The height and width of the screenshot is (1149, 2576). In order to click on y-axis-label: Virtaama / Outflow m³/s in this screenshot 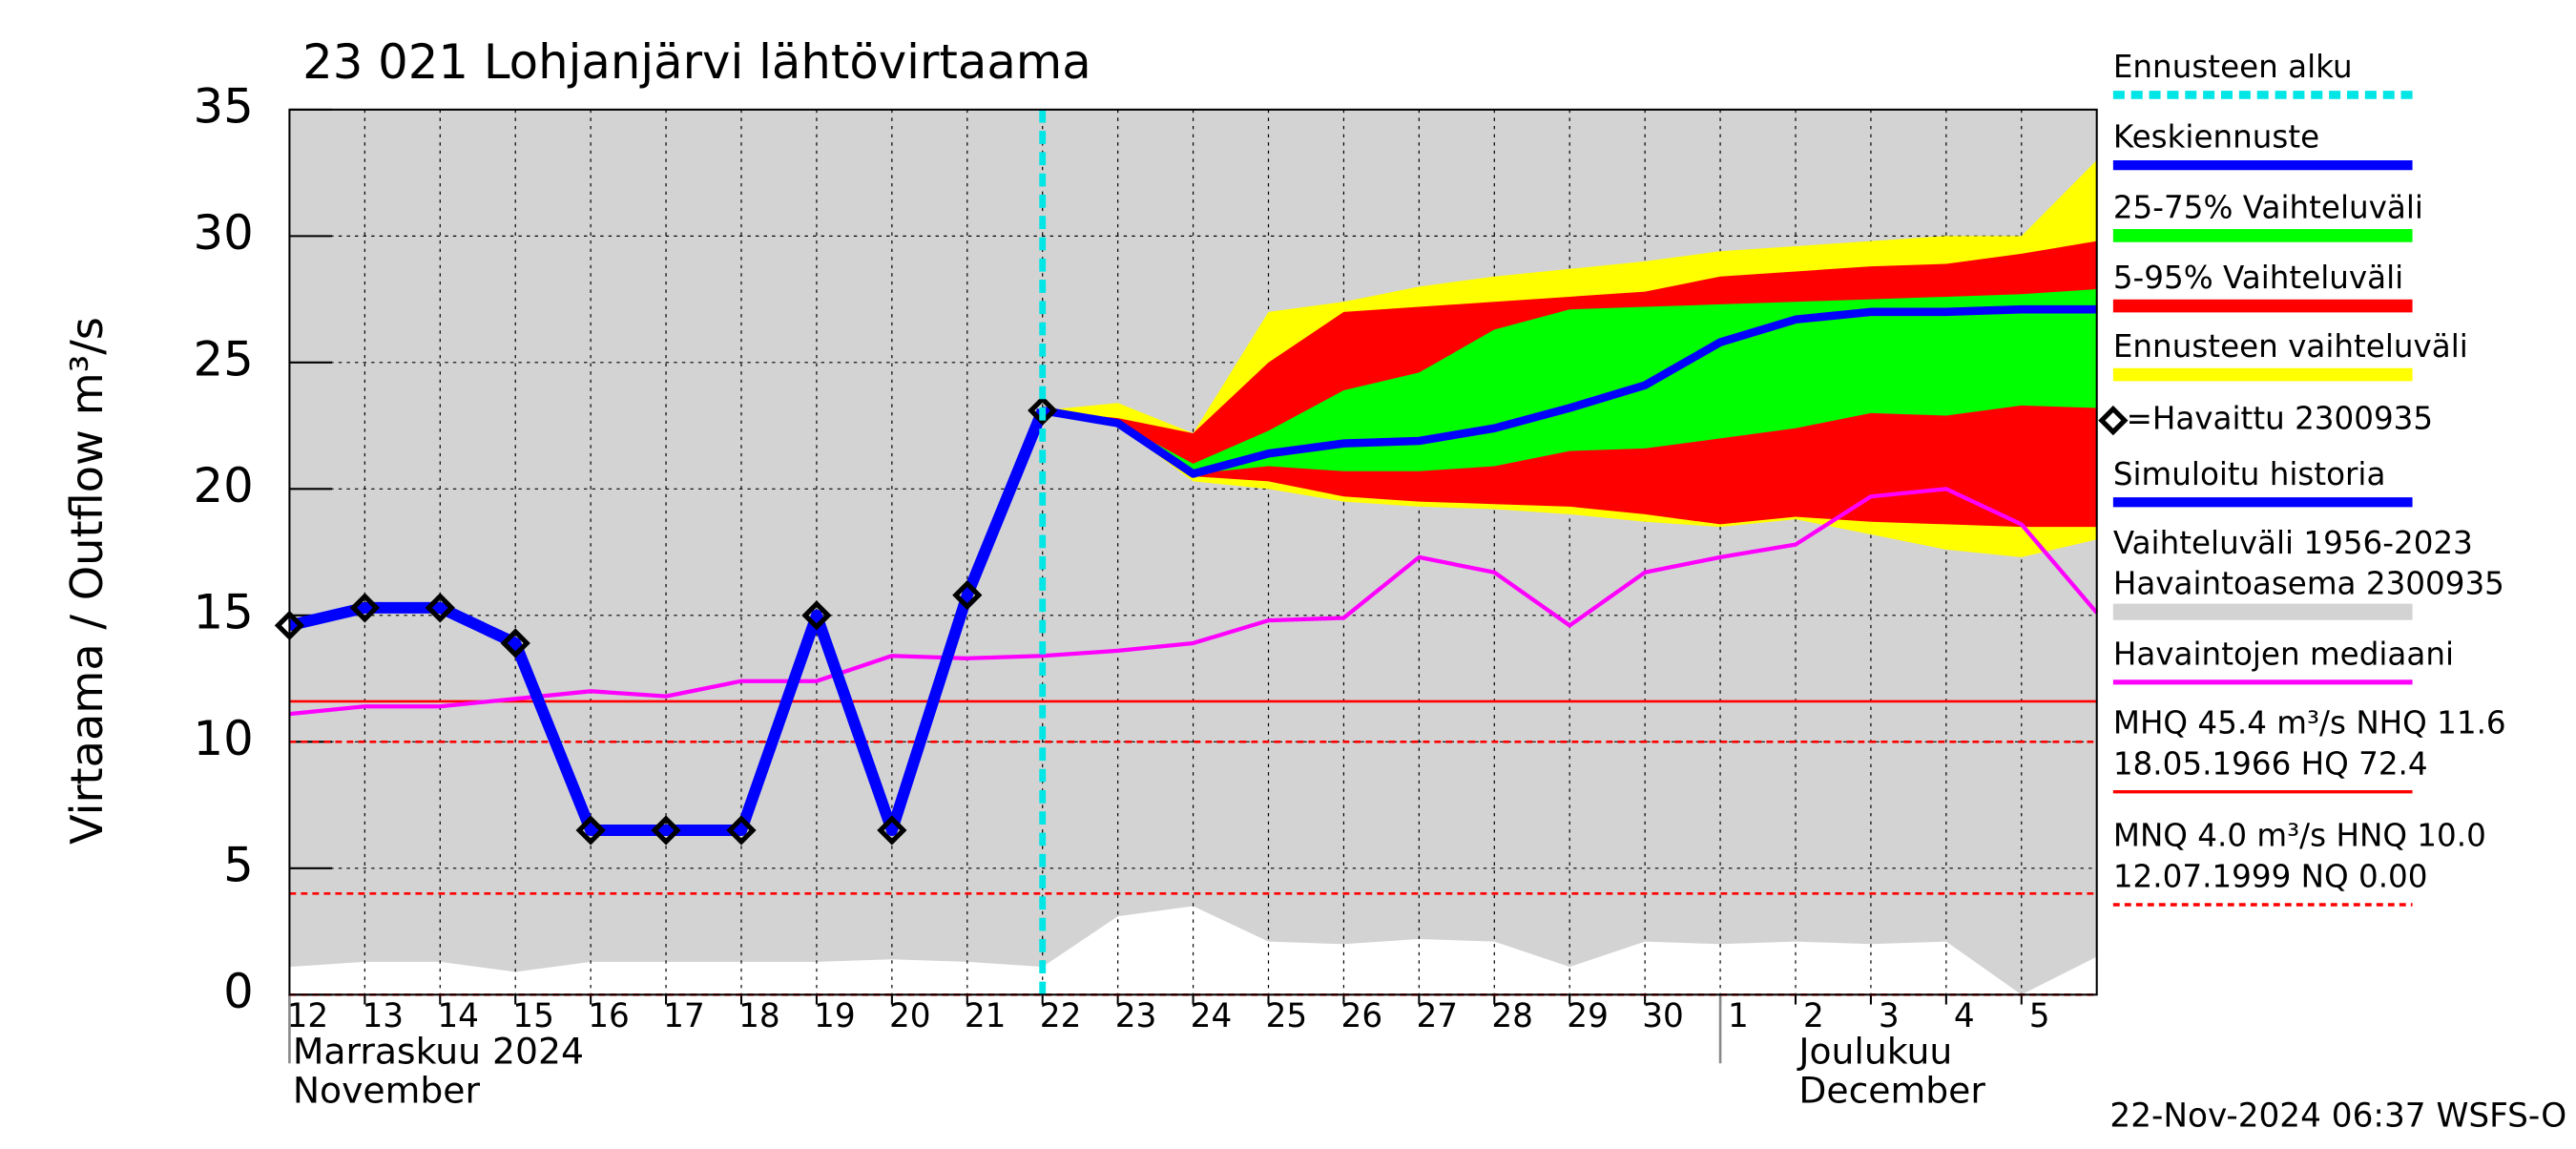, I will do `click(87, 581)`.